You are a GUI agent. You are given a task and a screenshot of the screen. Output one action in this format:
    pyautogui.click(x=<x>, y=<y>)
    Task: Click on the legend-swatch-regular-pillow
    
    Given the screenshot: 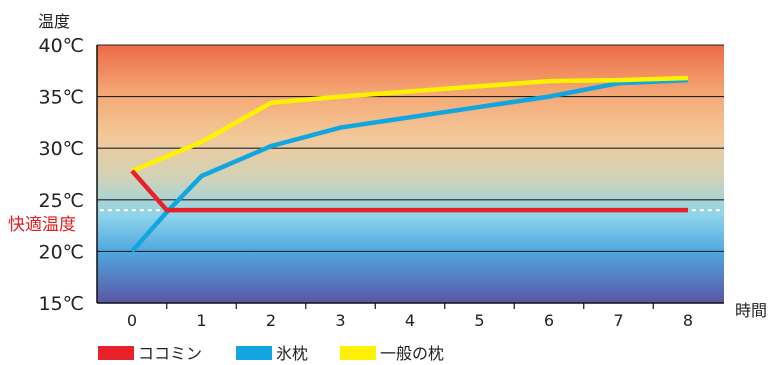 What is the action you would take?
    pyautogui.click(x=358, y=353)
    